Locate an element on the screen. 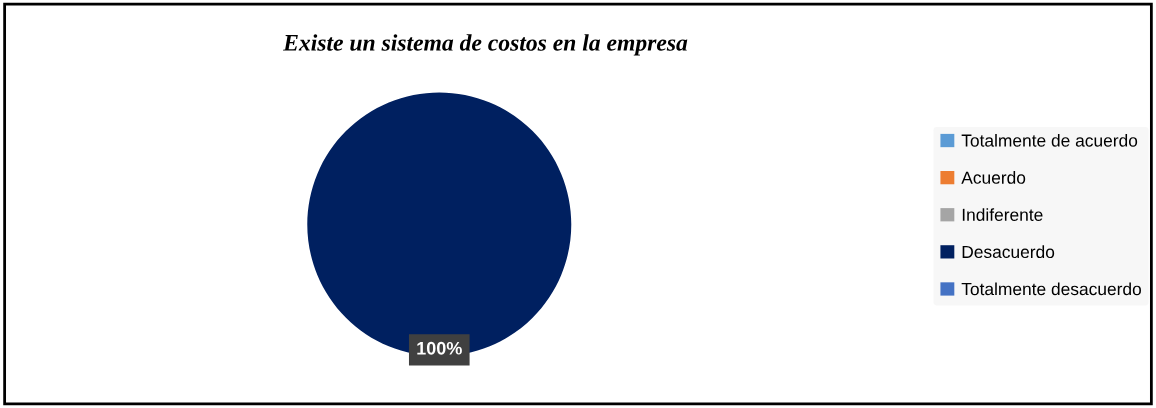  chart-title: Existe un sistema de costos en la empresa is located at coordinates (485, 45).